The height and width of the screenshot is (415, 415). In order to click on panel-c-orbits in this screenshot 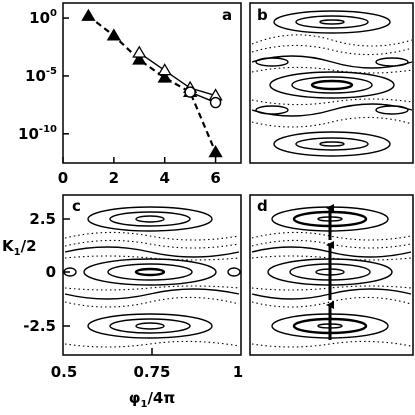, I will do `click(152, 277)`.